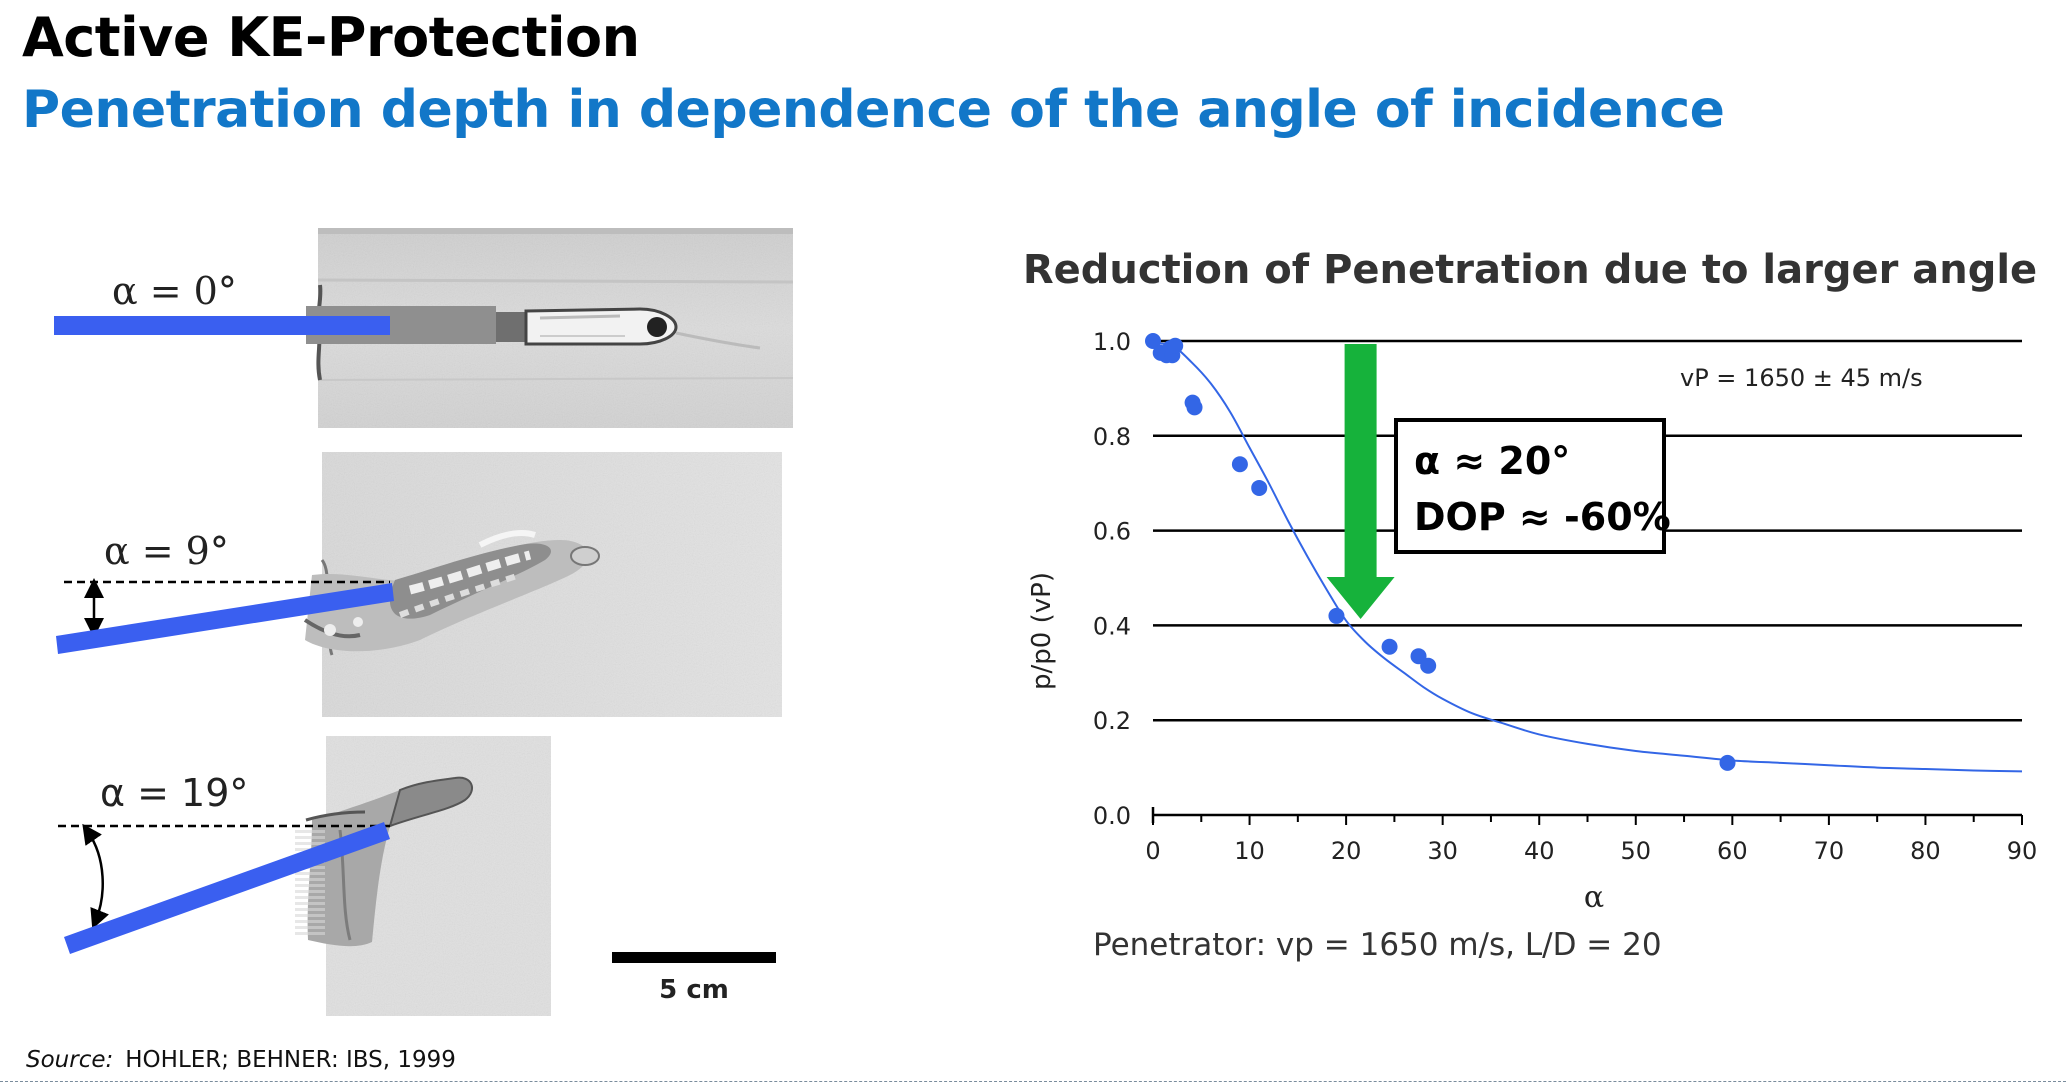 The height and width of the screenshot is (1083, 2066). I want to click on source-citation: Source: HOHLER; BEHNER: IBS, 1999, so click(241, 1060).